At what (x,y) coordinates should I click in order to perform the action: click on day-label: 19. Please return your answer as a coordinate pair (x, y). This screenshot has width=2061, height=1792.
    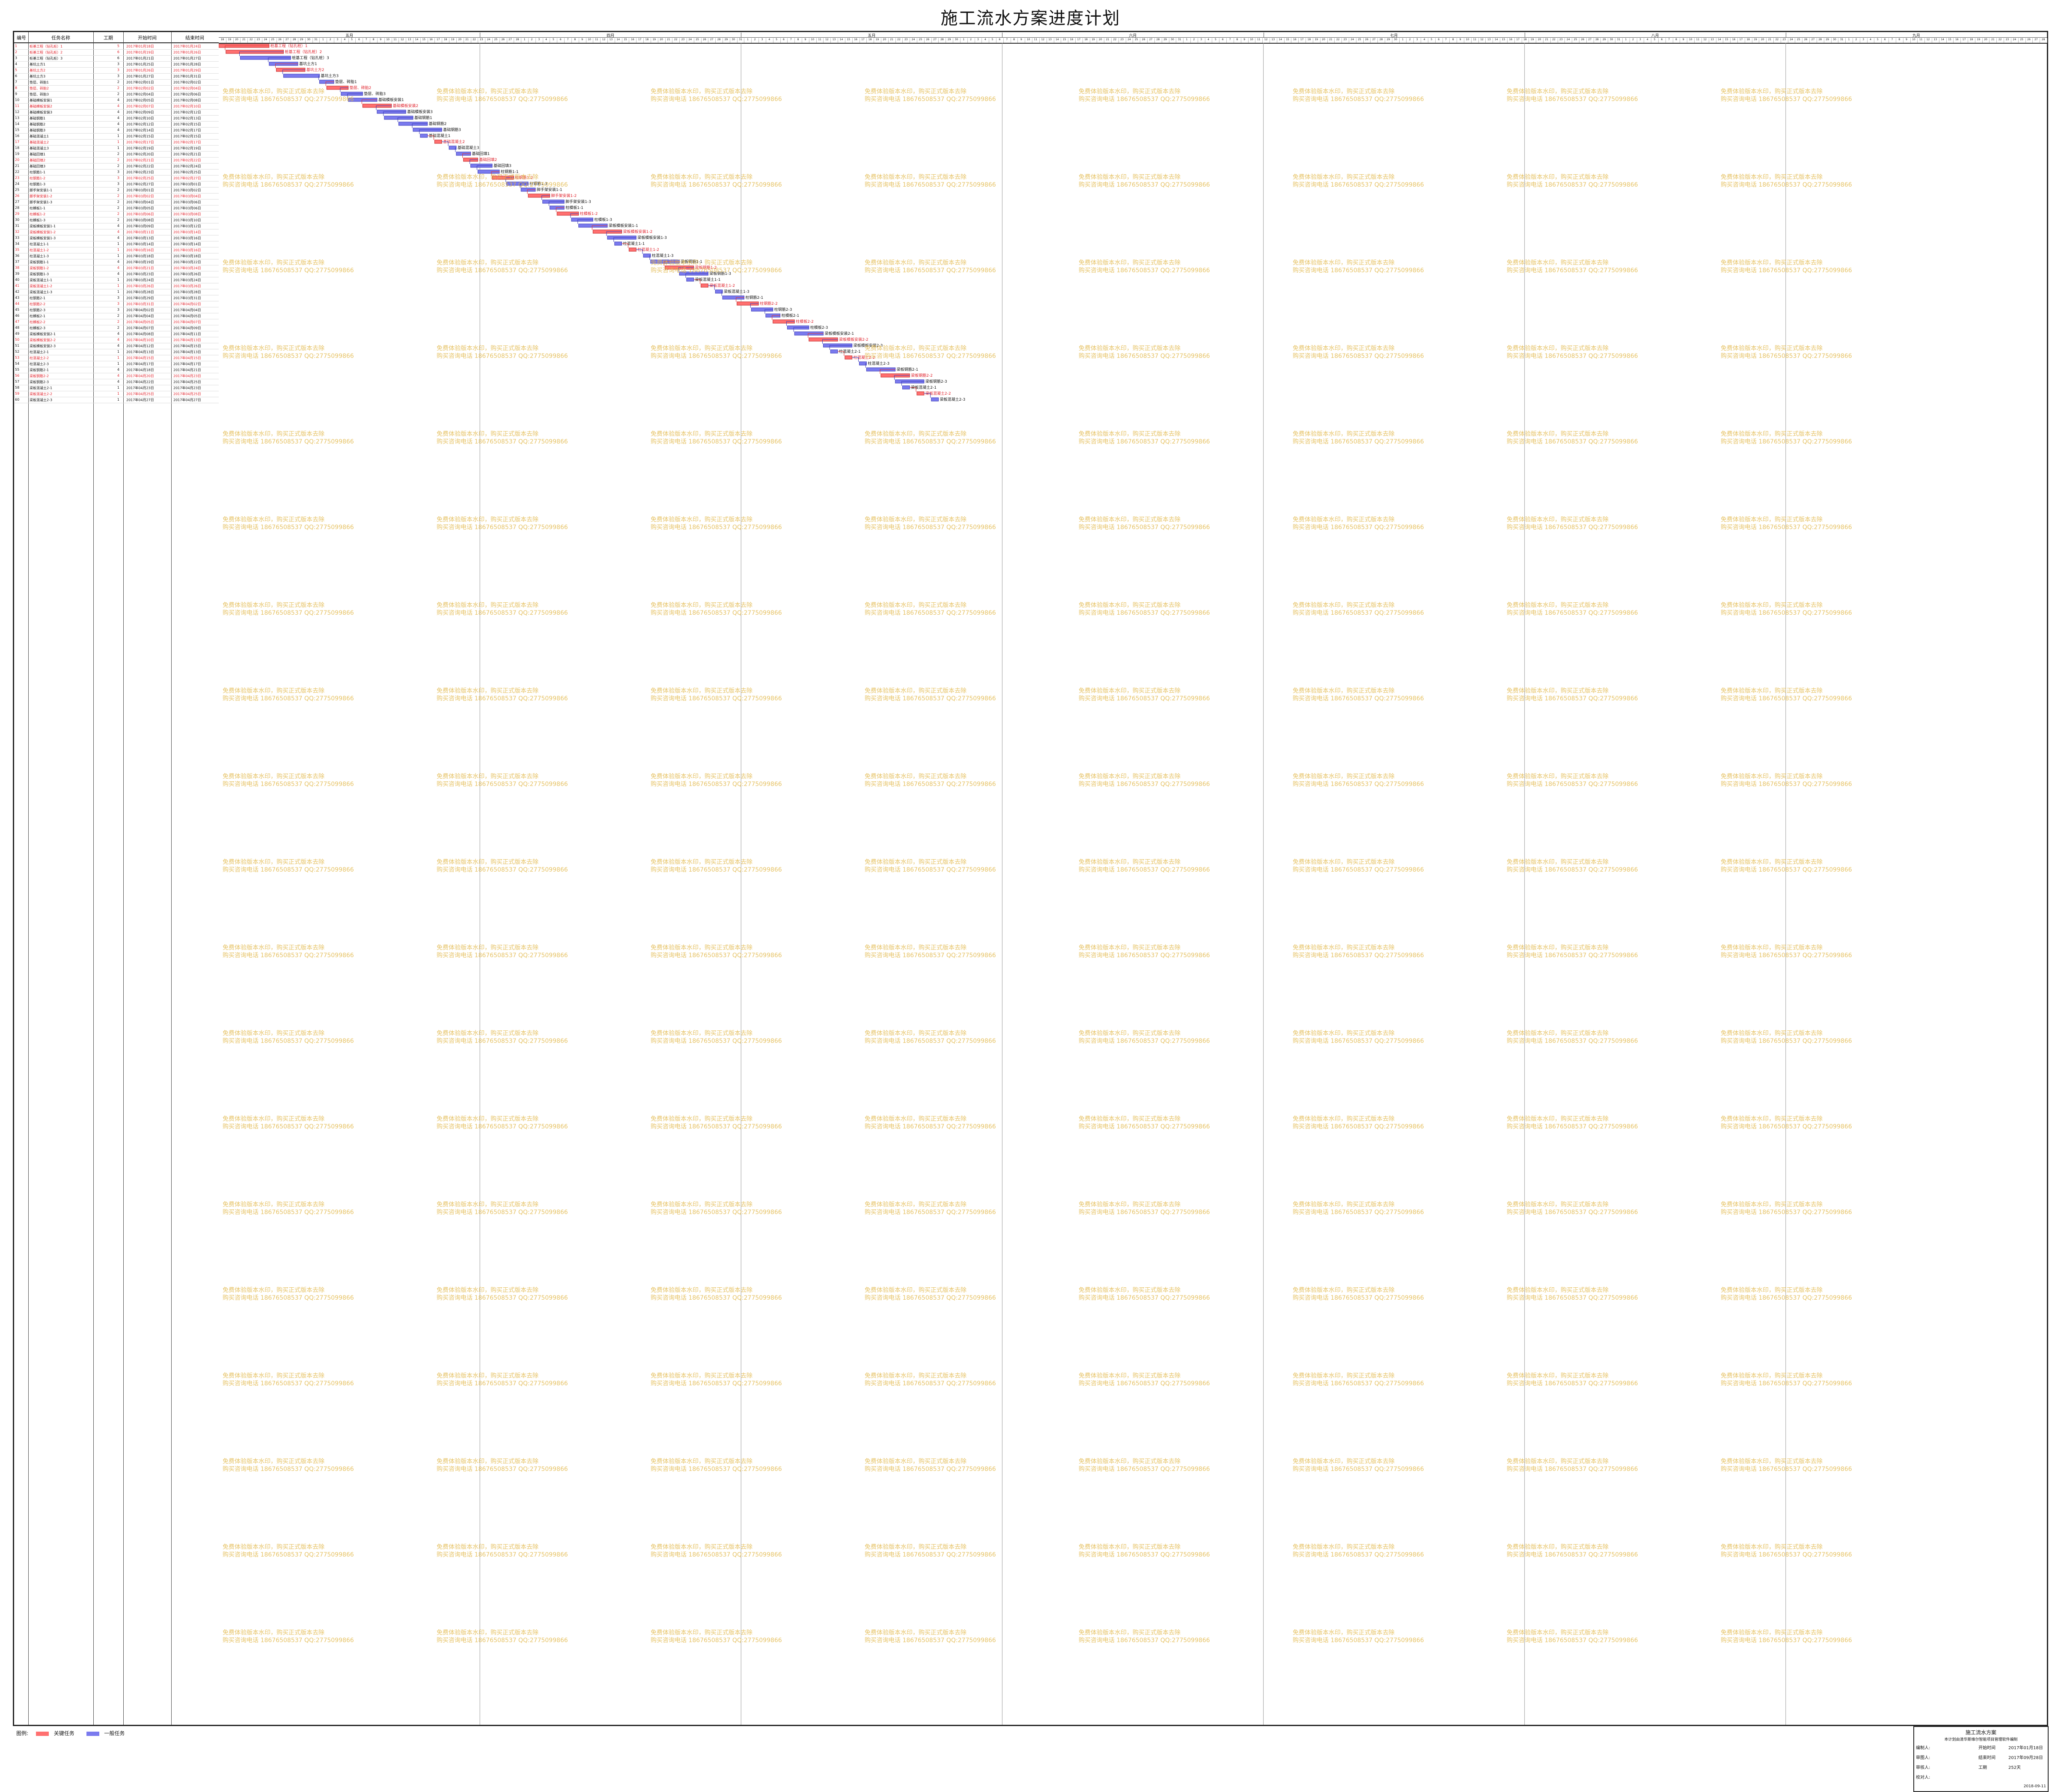
    Looking at the image, I should click on (1316, 40).